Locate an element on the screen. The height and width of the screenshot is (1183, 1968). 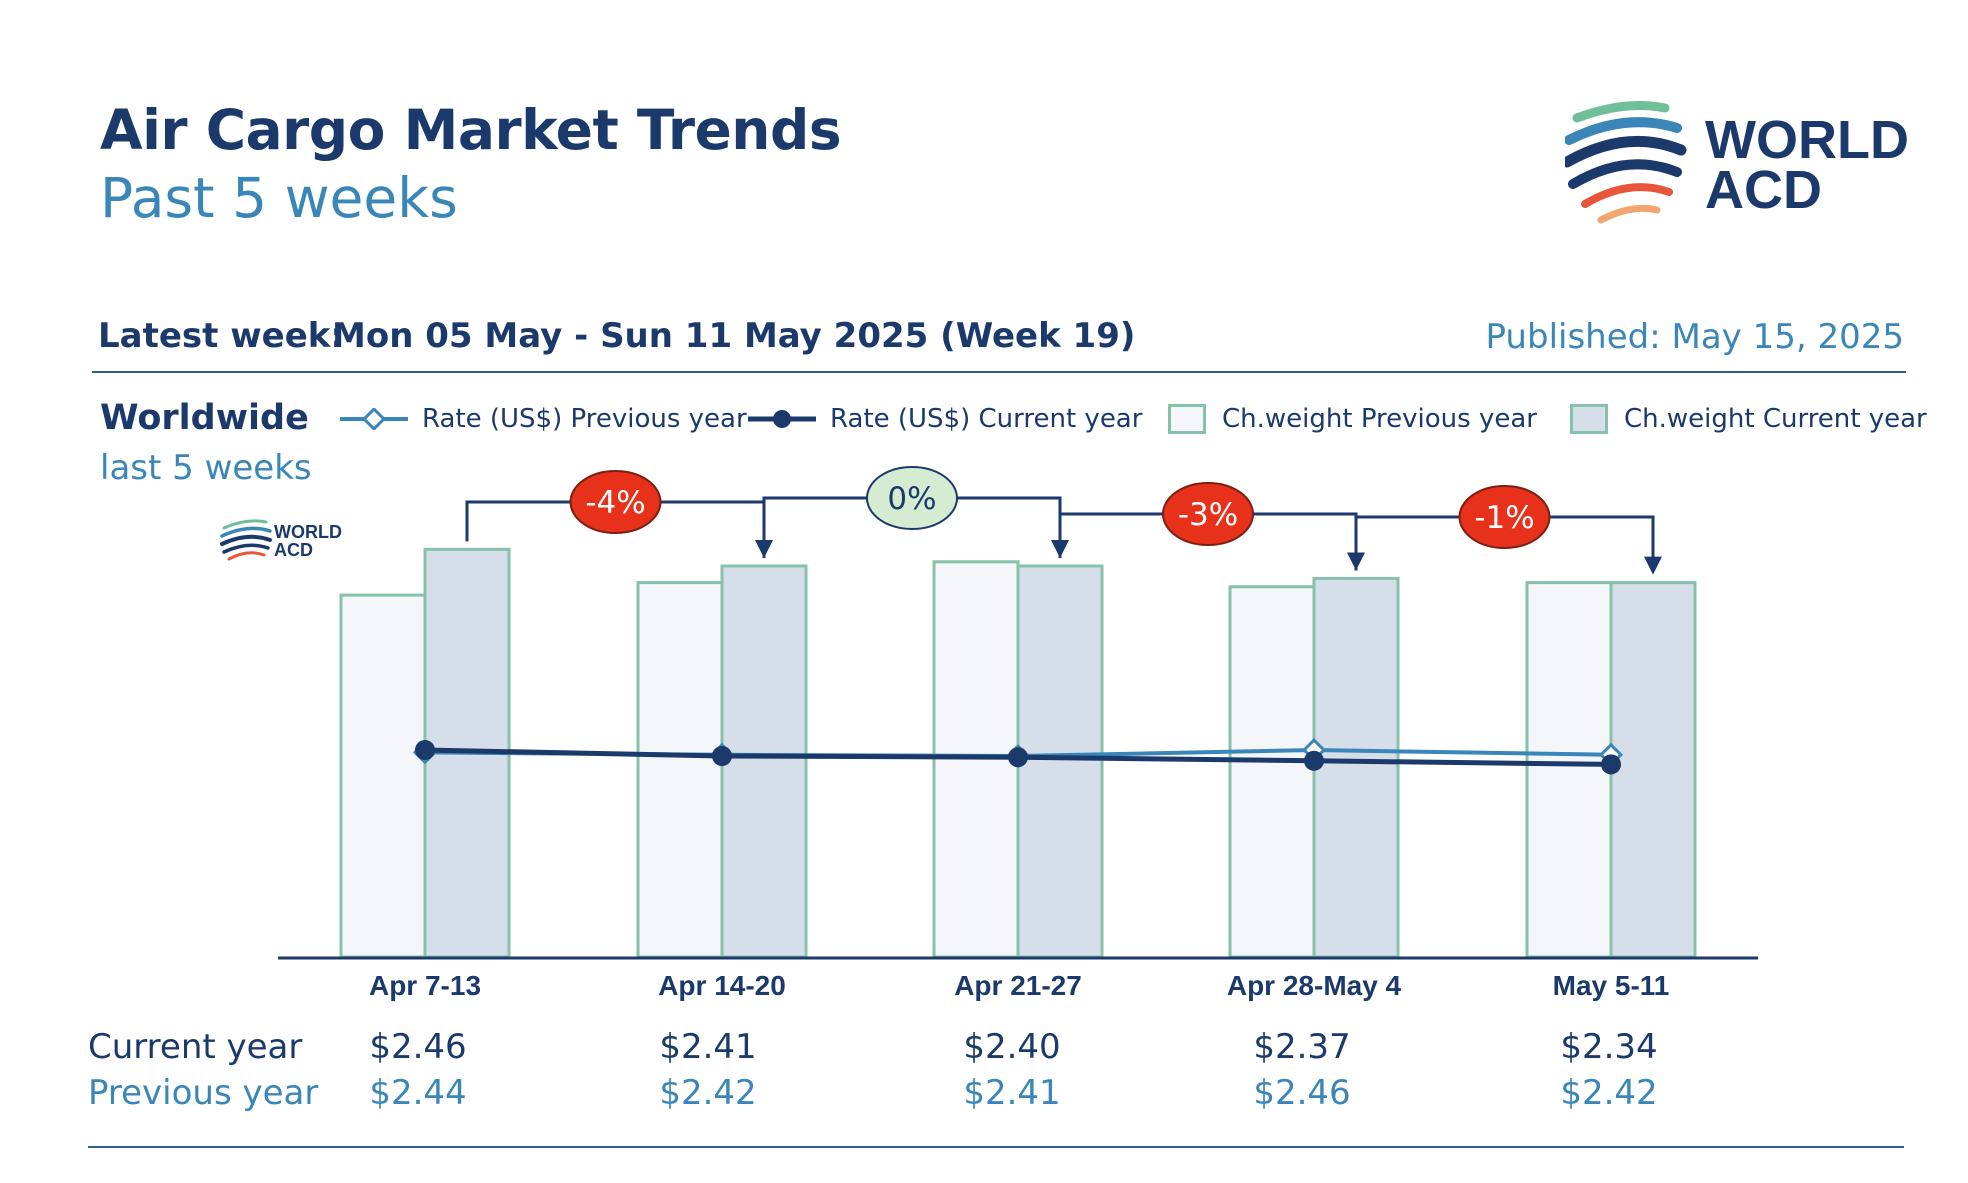
legend-cw-cur: Ch.weight Current year is located at coordinates (1748, 419).